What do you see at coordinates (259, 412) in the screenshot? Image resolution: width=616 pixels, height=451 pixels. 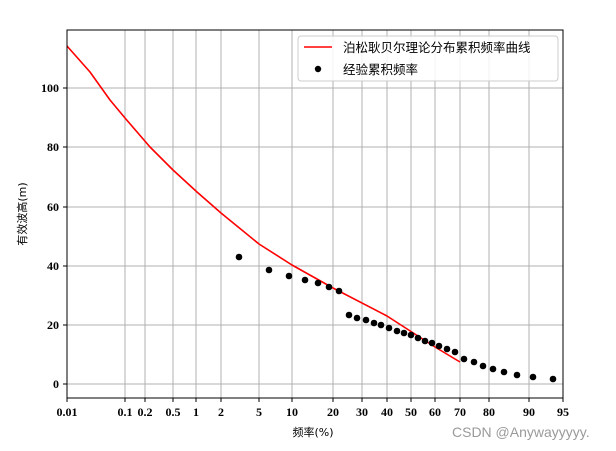 I see `x-tick-label: 5` at bounding box center [259, 412].